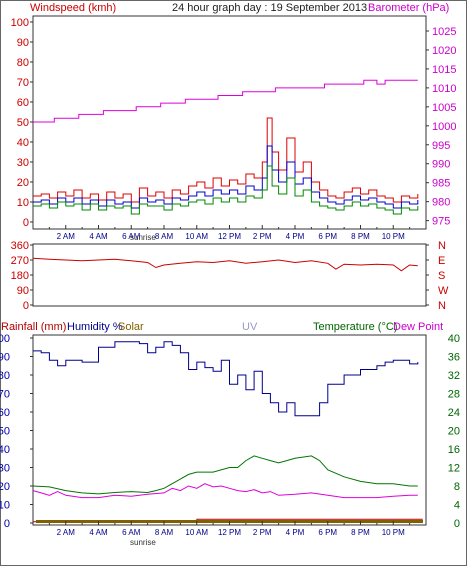  Describe the element at coordinates (5, 395) in the screenshot. I see `humidity-axis-tick-label: 70` at that location.